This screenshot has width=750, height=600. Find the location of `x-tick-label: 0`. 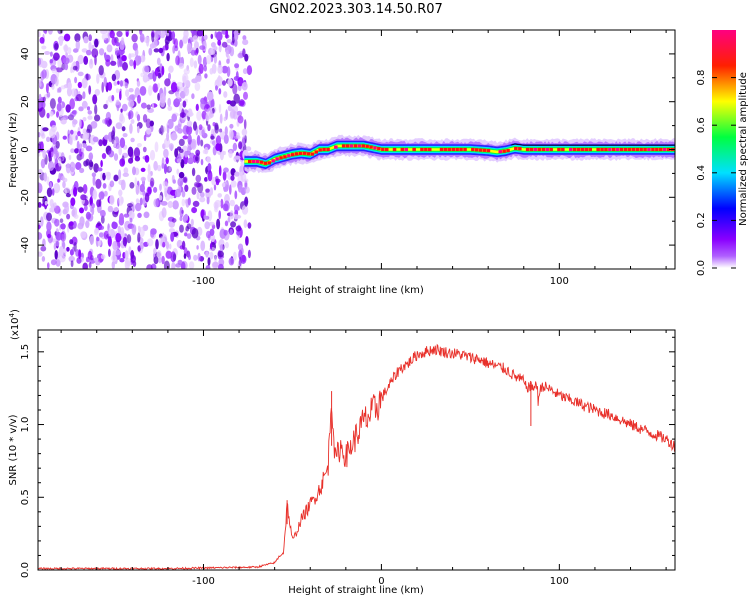

x-tick-label: 0 is located at coordinates (381, 581).